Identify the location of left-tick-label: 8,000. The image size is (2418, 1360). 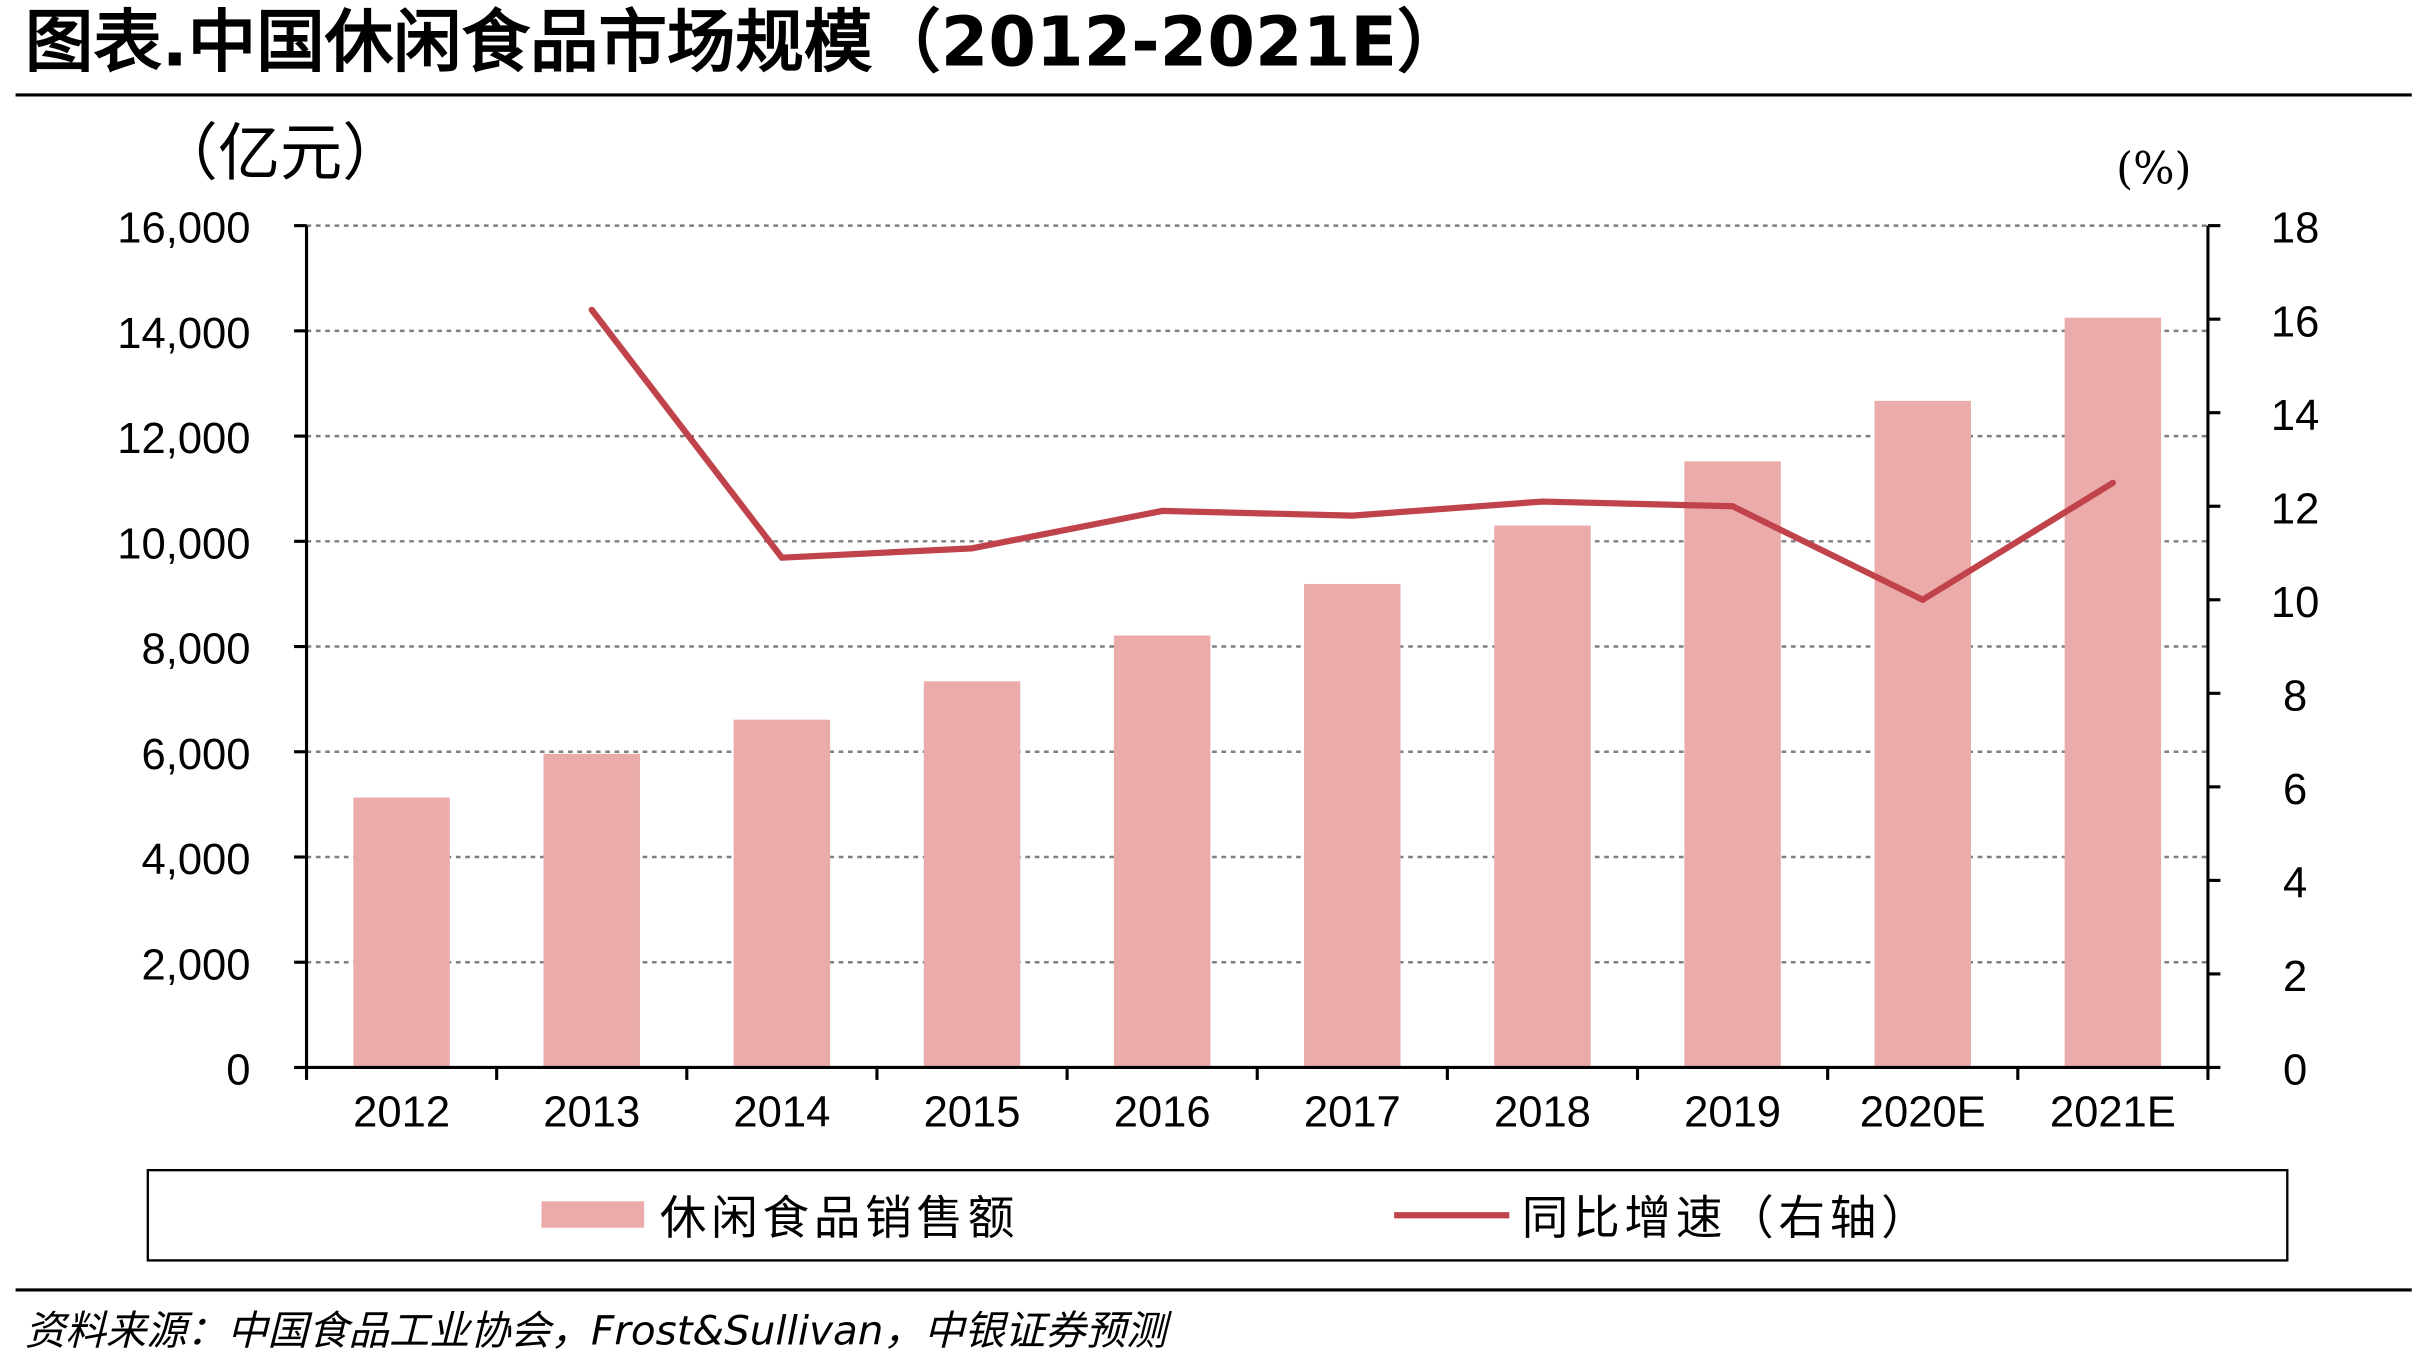
(196, 650).